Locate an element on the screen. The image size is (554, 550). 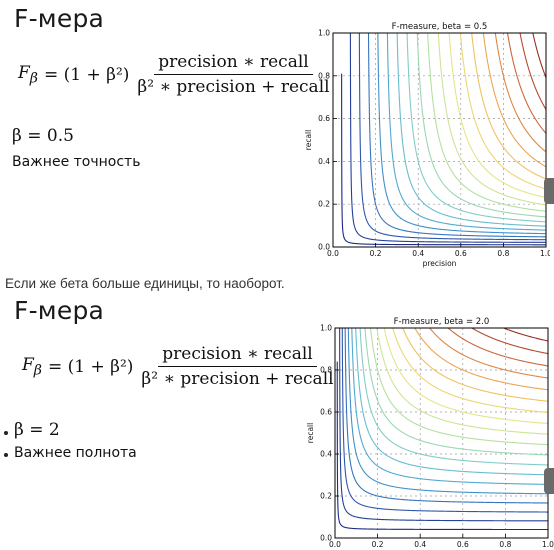
beta-note: Важнее полнота is located at coordinates (75, 453).